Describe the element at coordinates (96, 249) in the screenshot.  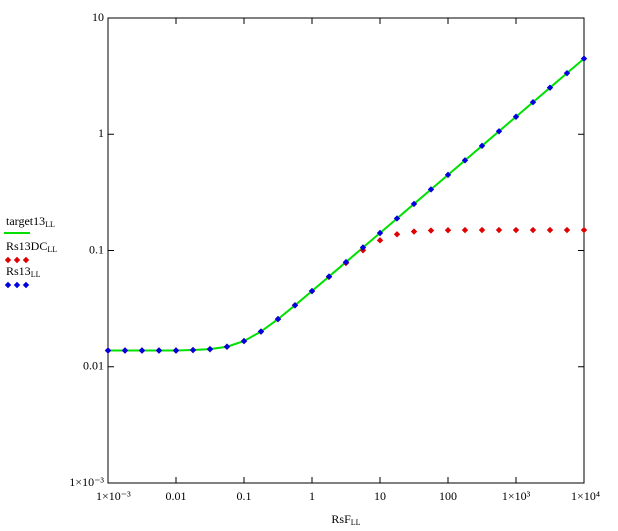
I see `y-tick-label: 0.1` at that location.